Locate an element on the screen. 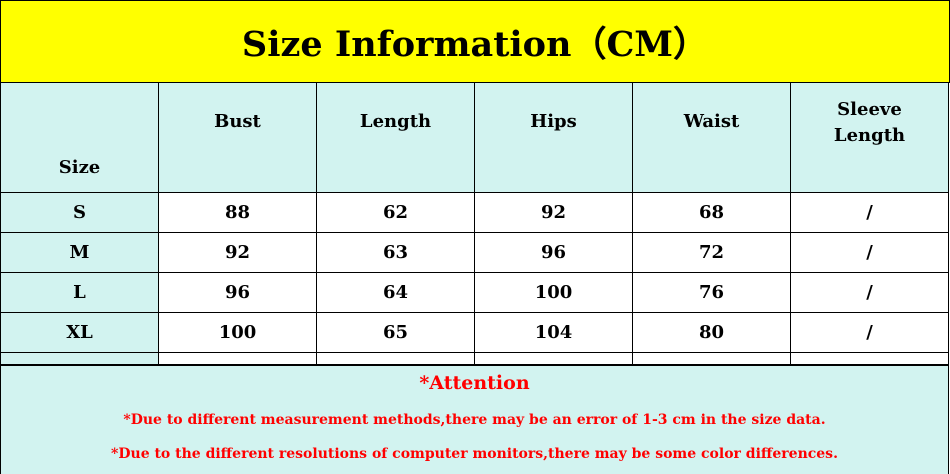  measurement-cell: 72 is located at coordinates (711, 252).